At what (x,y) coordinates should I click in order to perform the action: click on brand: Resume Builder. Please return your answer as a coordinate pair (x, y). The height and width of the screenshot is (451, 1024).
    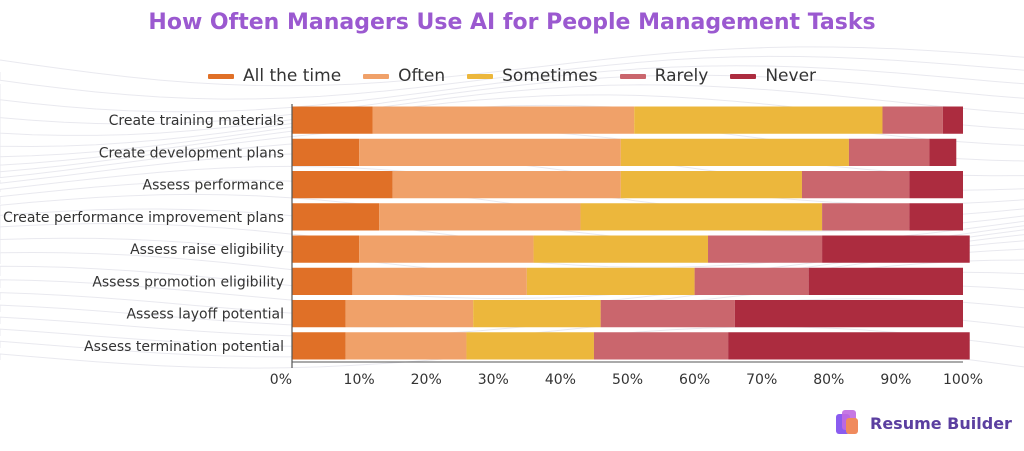
    Looking at the image, I should click on (923, 423).